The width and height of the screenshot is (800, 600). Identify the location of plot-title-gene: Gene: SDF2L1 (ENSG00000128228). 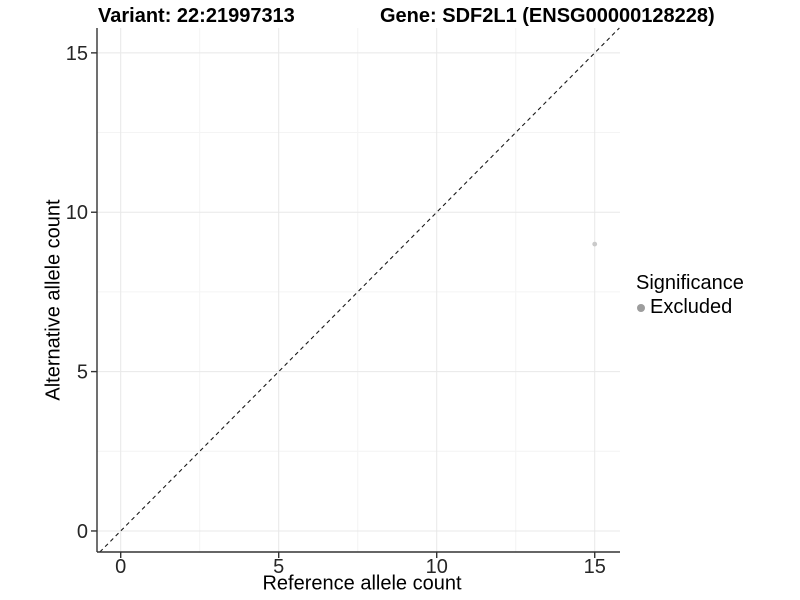
(547, 16).